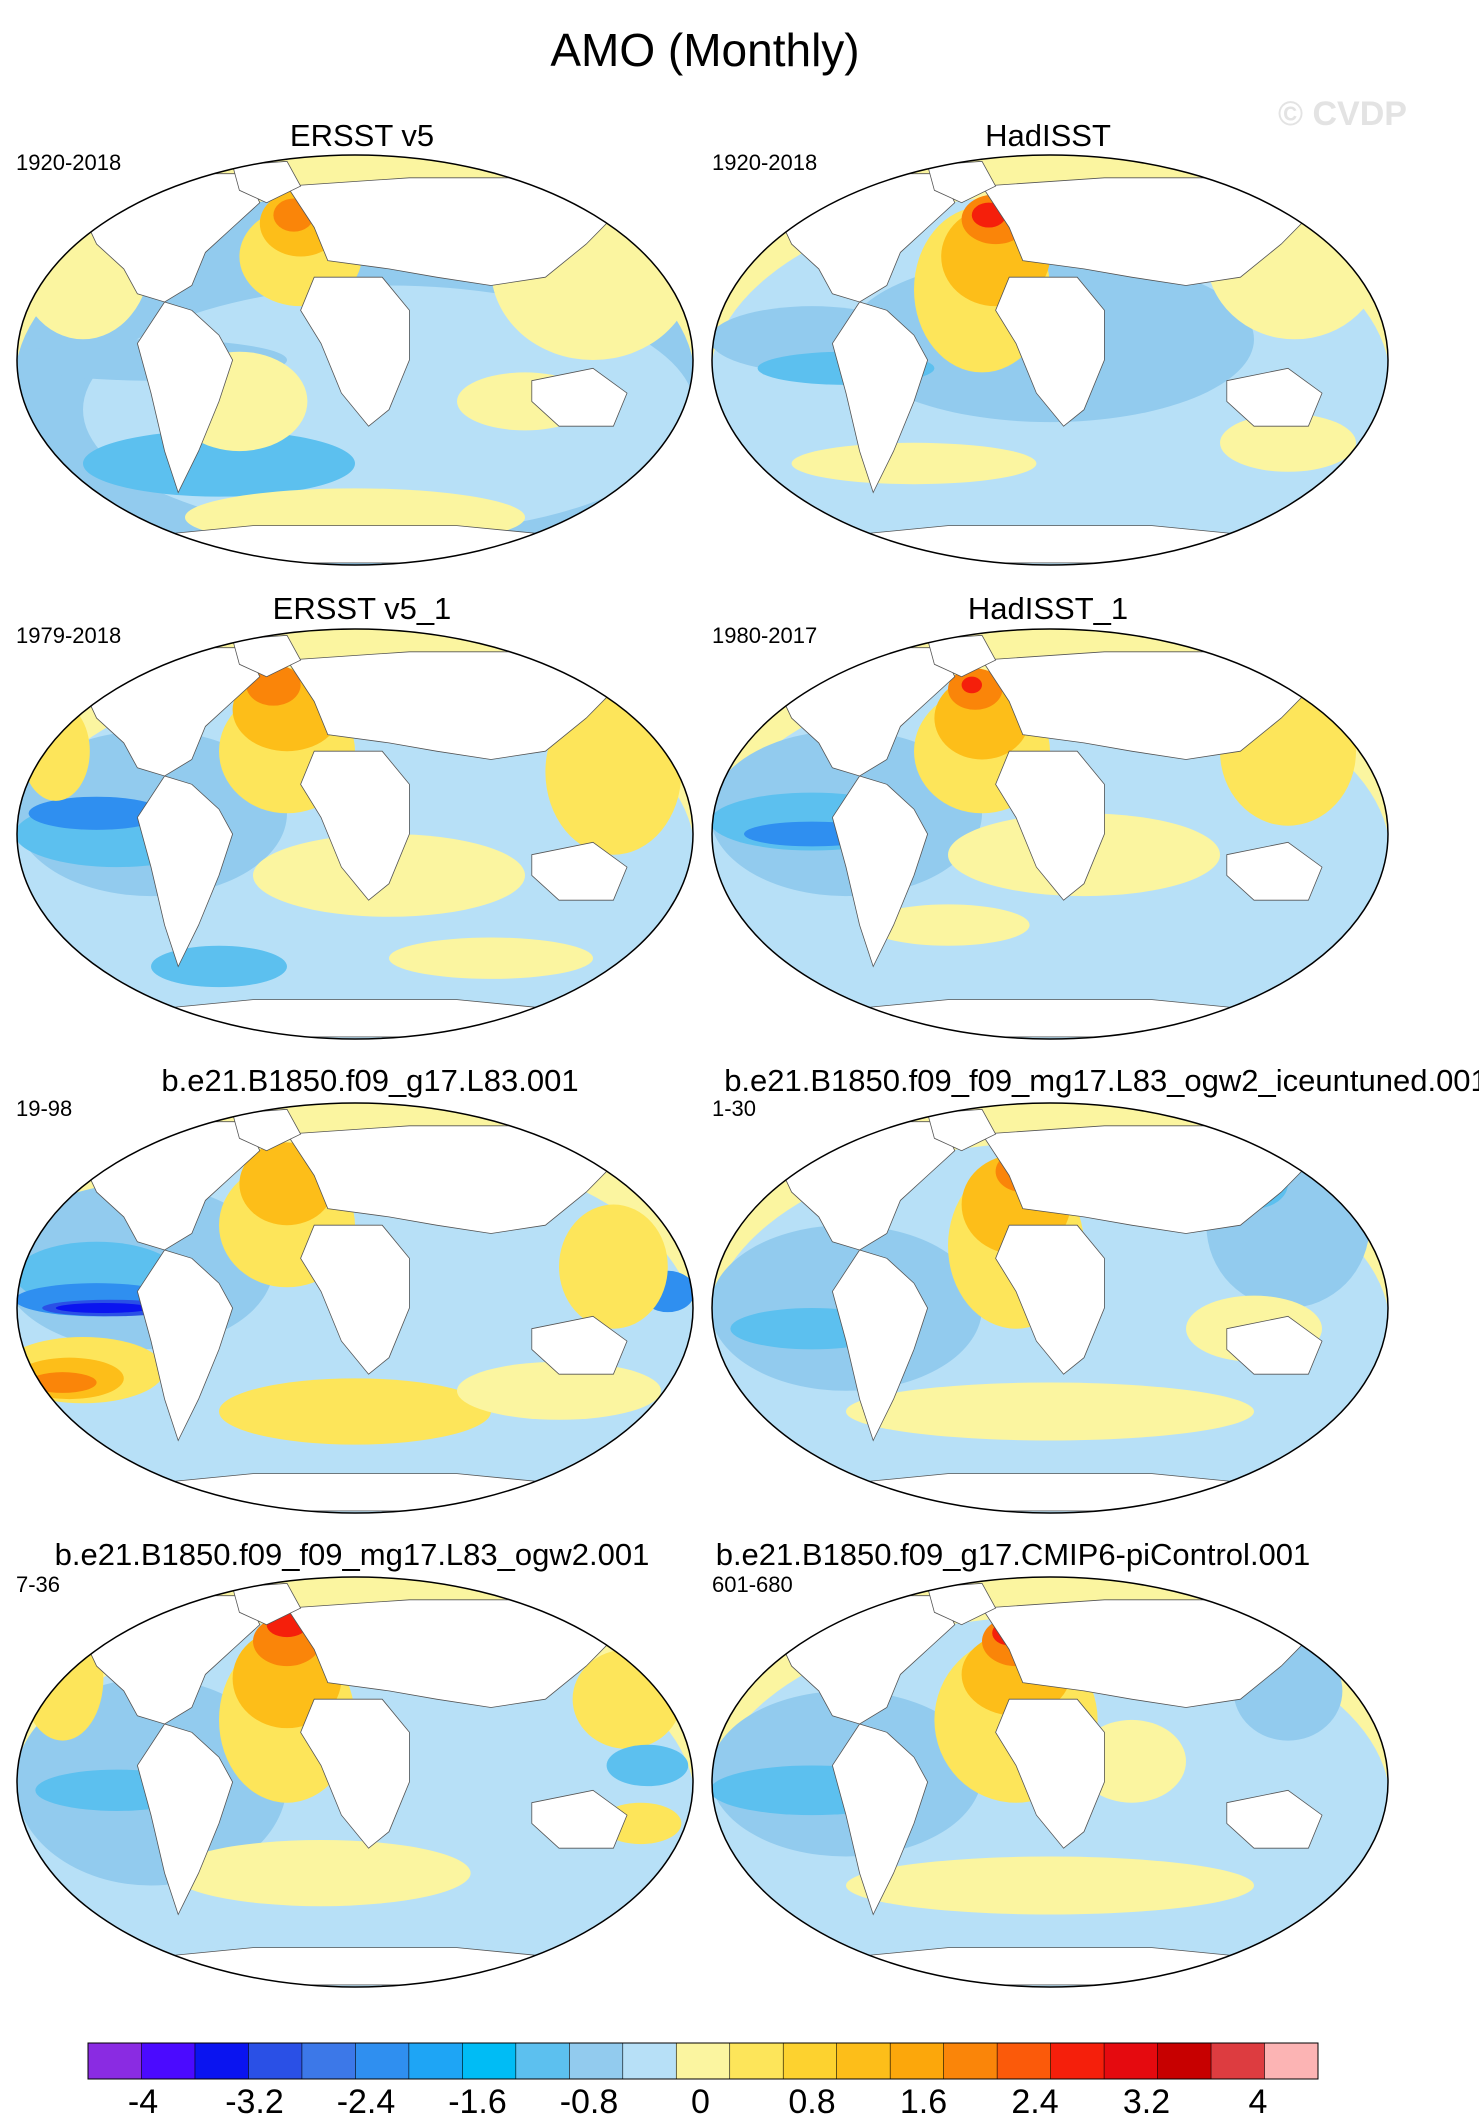  What do you see at coordinates (38, 1584) in the screenshot?
I see `panel-period: 7-36` at bounding box center [38, 1584].